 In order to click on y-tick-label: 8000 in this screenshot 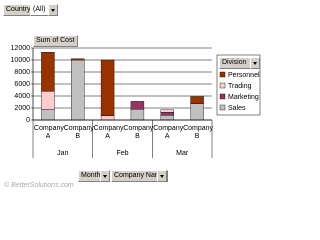, I will do `click(22, 72)`.